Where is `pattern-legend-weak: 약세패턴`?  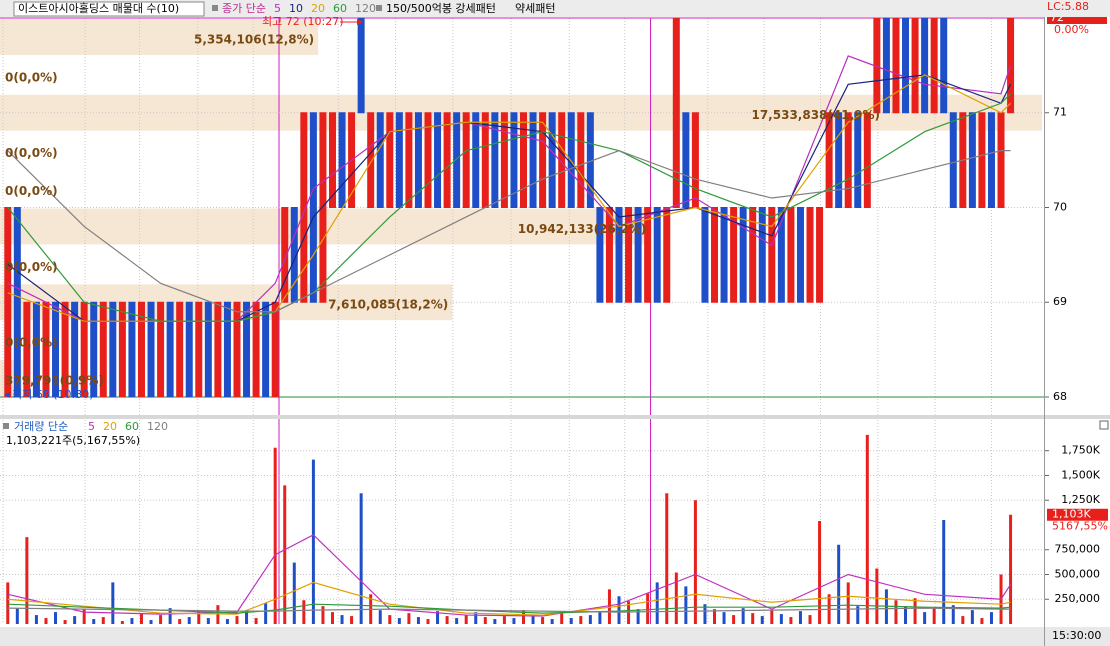
pattern-legend-weak: 약세패턴 is located at coordinates (535, 8).